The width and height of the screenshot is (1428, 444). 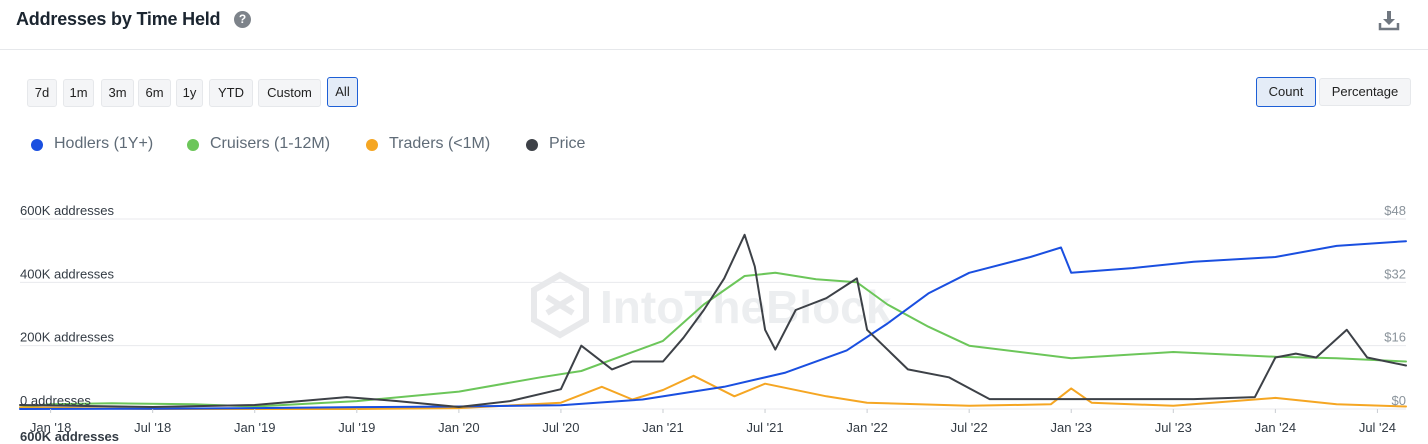 I want to click on legend-label: Price, so click(x=567, y=143).